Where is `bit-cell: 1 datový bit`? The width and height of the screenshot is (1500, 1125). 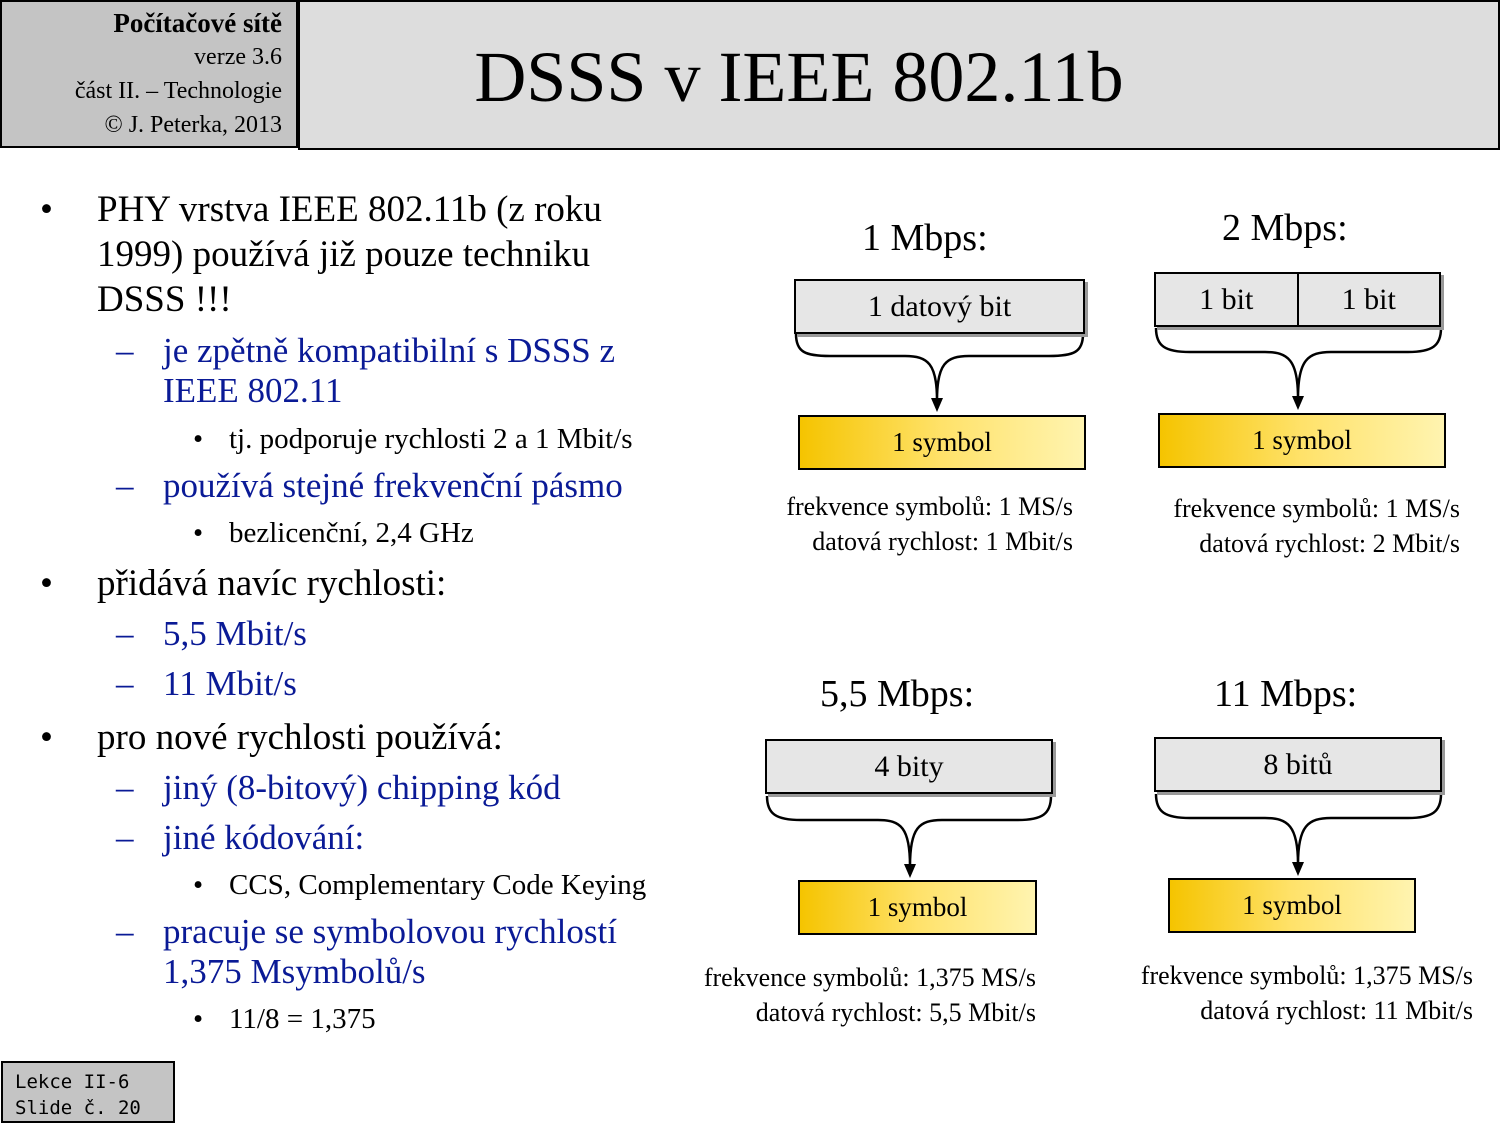 bit-cell: 1 datový bit is located at coordinates (939, 306).